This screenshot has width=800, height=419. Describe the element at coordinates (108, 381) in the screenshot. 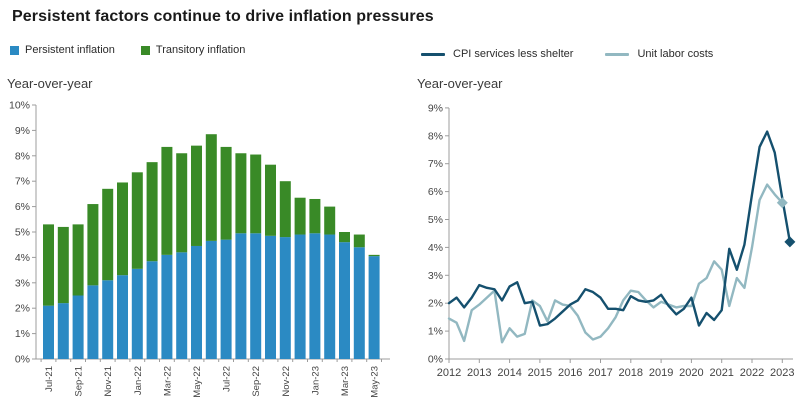

I see `bar-x-tick-label: Nov-21` at that location.